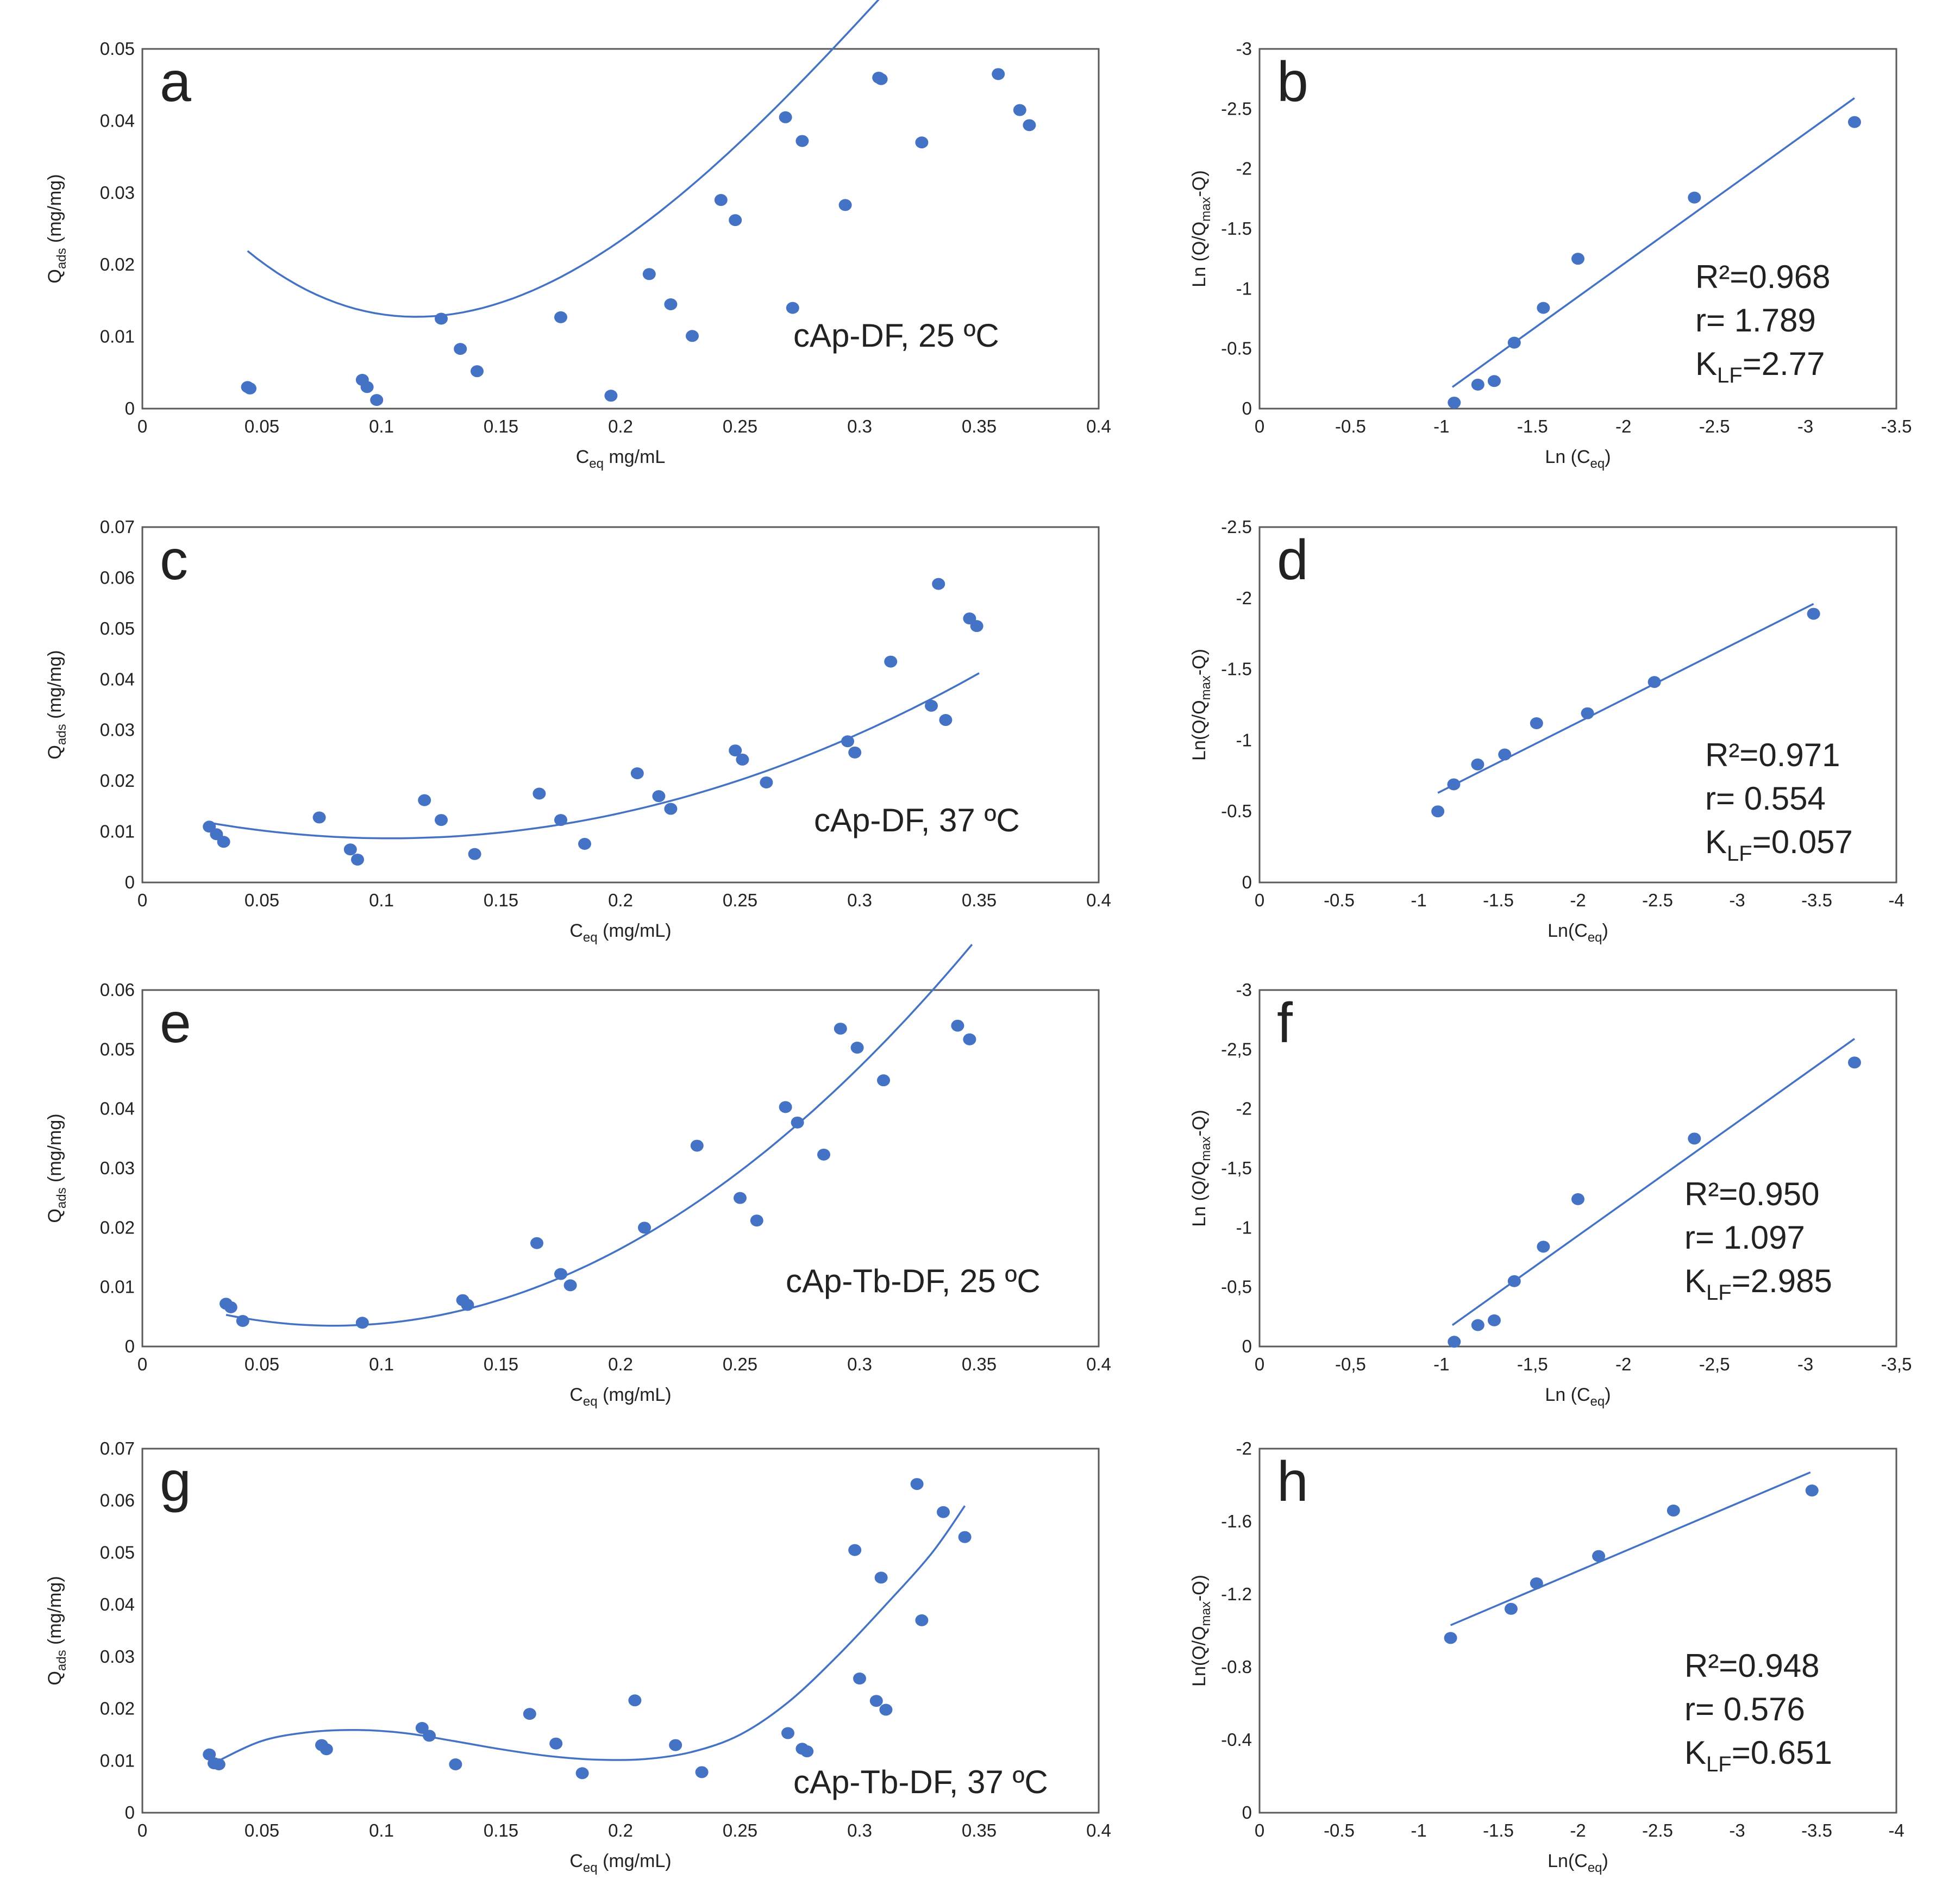 This screenshot has height=1904, width=1942. I want to click on y-tick-label: 0.02, so click(117, 781).